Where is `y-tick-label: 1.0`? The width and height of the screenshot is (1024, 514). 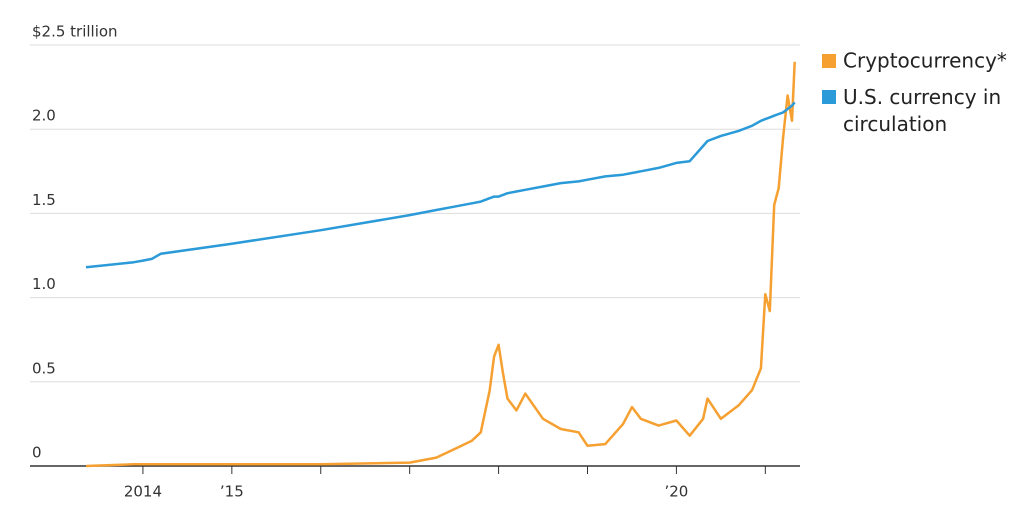
y-tick-label: 1.0 is located at coordinates (44, 284).